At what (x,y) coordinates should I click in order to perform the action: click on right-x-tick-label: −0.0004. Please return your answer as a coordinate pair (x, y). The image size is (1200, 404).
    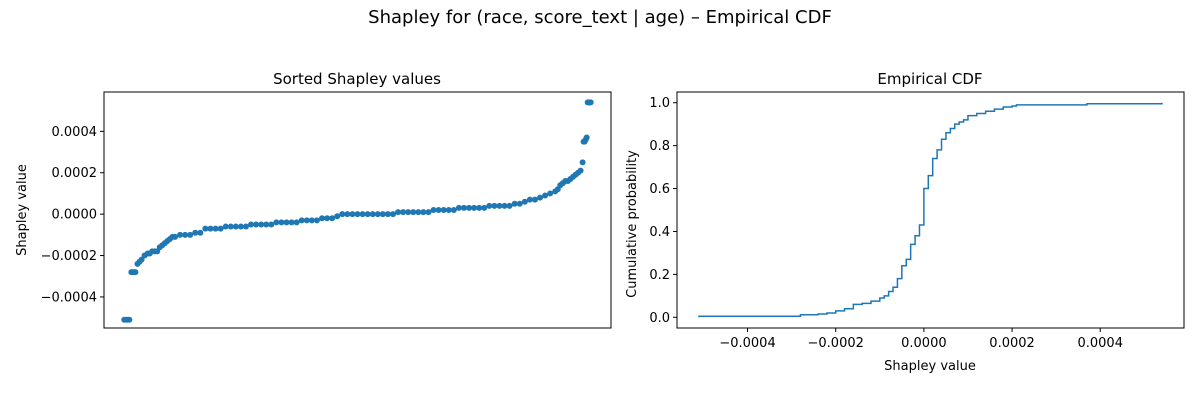
    Looking at the image, I should click on (747, 343).